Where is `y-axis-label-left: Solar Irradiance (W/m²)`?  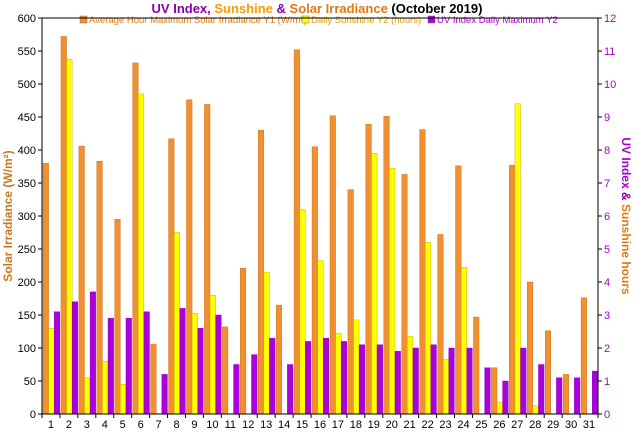 y-axis-label-left: Solar Irradiance (W/m²) is located at coordinates (8, 215).